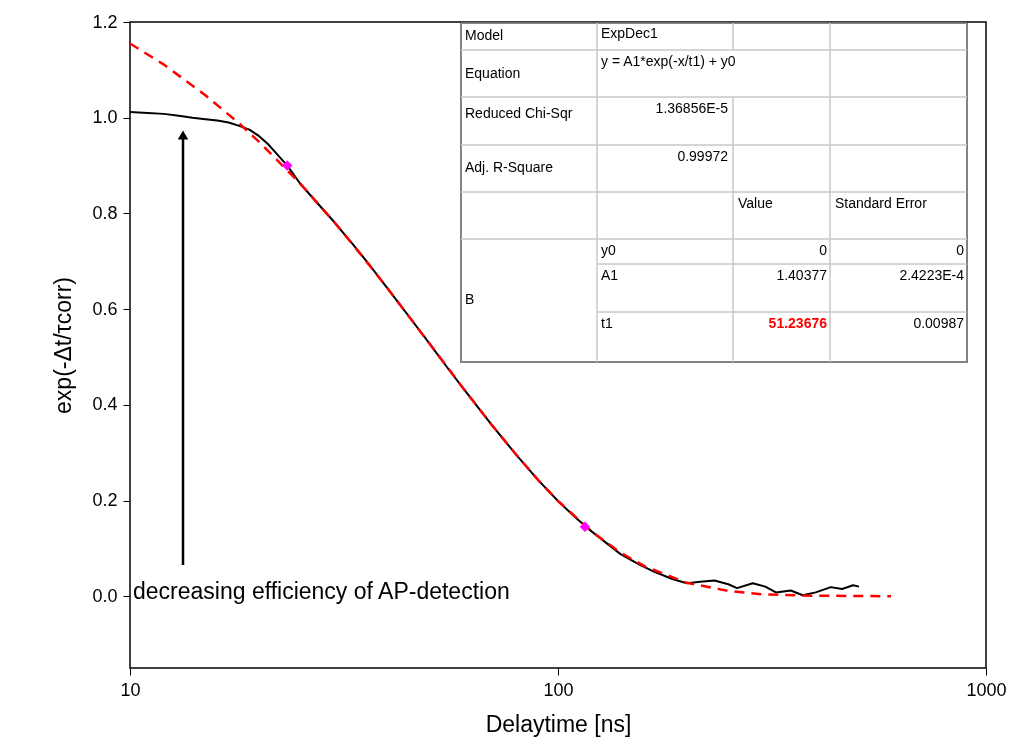 This screenshot has height=748, width=1012. Describe the element at coordinates (802, 275) in the screenshot. I see `annotation: 1.40377` at that location.